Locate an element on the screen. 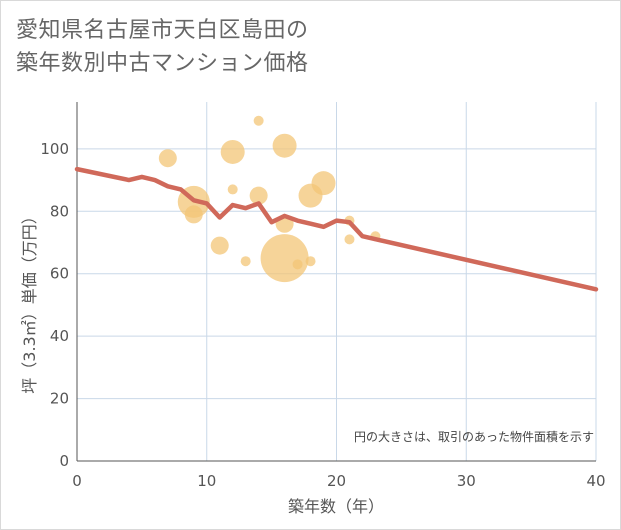  y-tick-label: 20 is located at coordinates (59, 399).